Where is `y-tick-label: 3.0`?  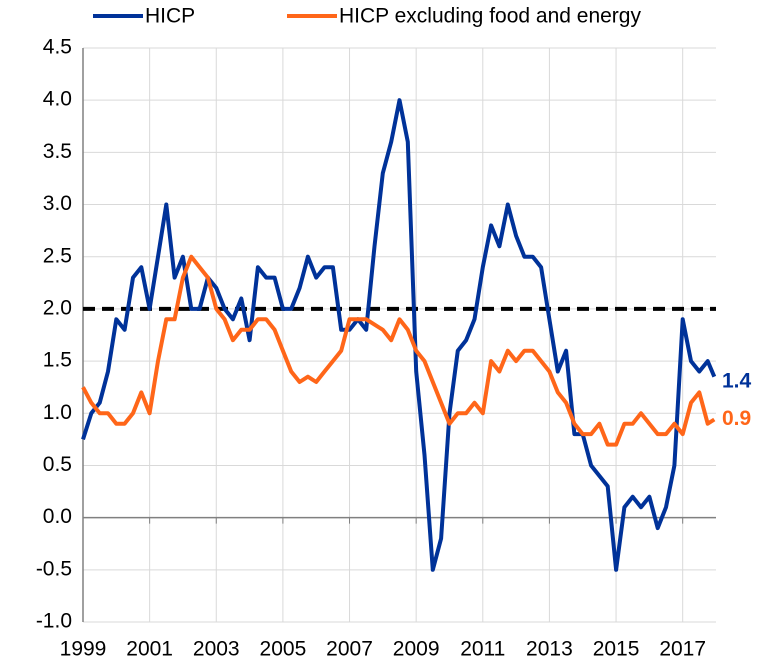 y-tick-label: 3.0 is located at coordinates (57, 203).